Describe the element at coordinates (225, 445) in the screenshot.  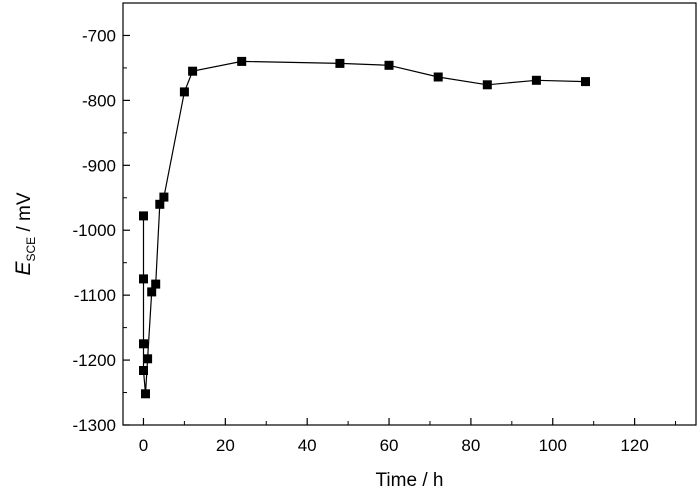
I see `x-tick-label: 20` at that location.